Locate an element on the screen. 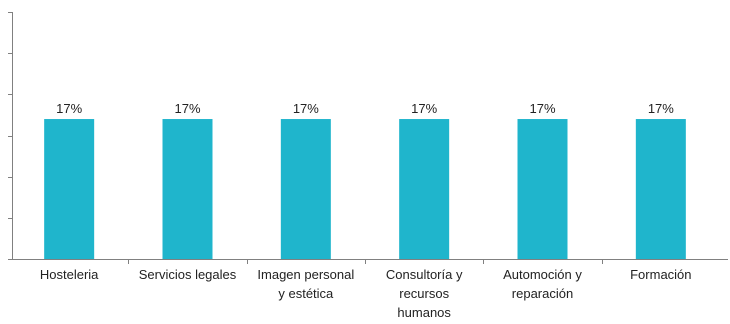 The width and height of the screenshot is (730, 324). x-tick-label: Hosteleria is located at coordinates (69, 274).